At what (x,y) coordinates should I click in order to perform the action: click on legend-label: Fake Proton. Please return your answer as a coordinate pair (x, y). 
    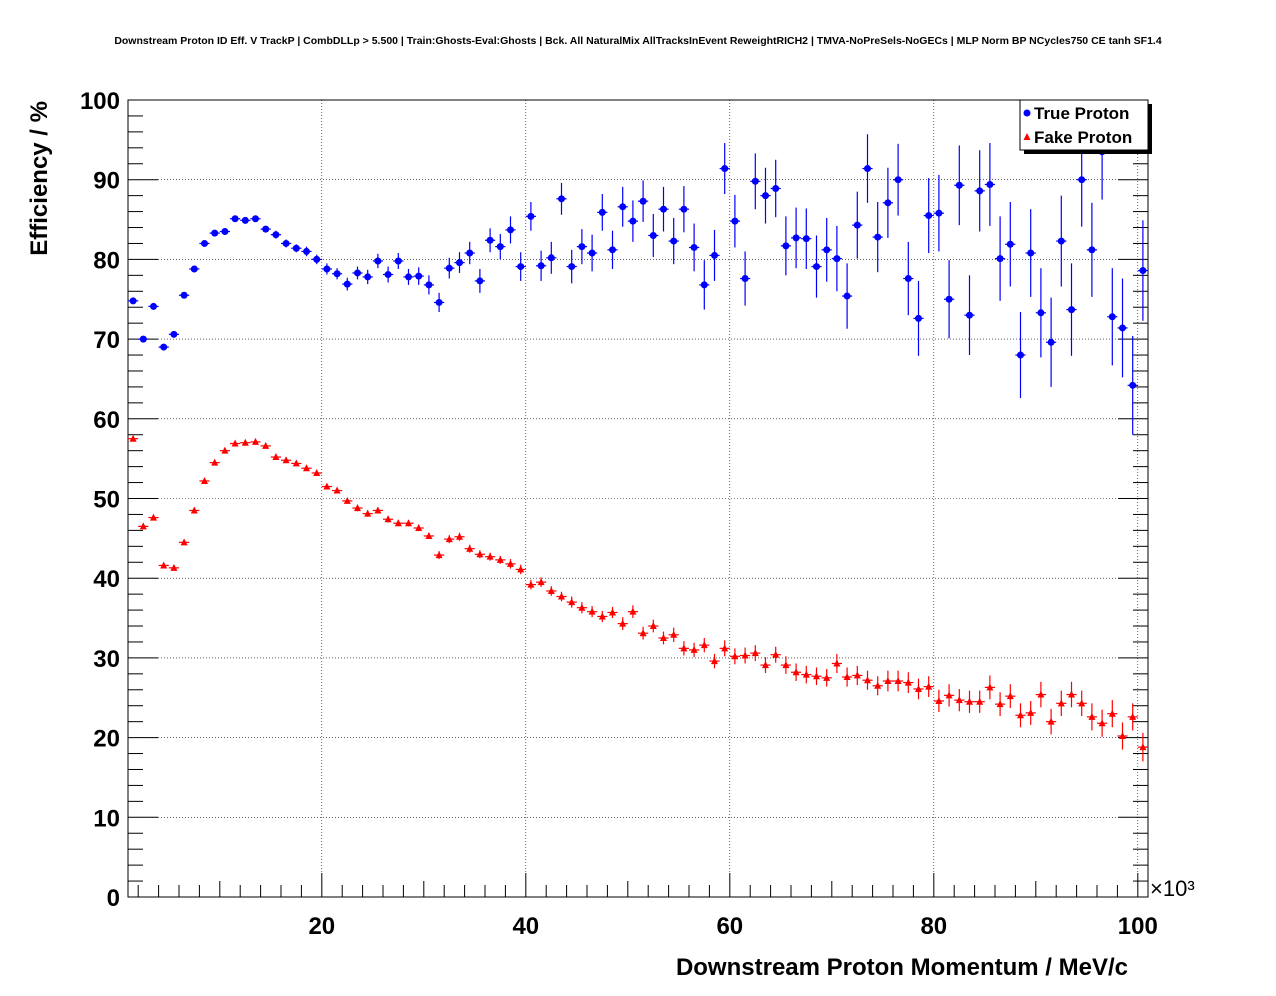
    Looking at the image, I should click on (1083, 137).